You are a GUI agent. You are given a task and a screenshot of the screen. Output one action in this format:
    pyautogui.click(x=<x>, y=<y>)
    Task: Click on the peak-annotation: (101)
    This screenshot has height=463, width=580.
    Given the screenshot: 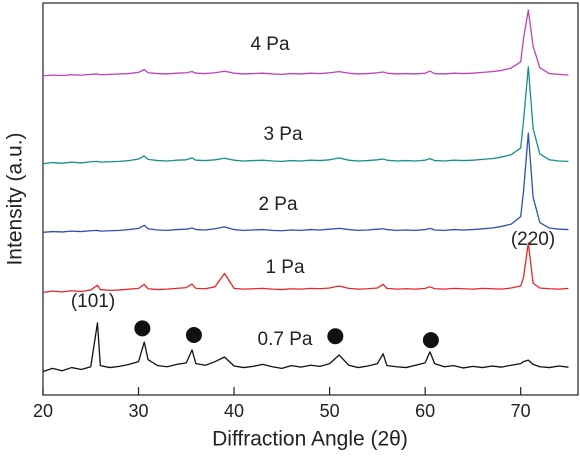 What is the action you would take?
    pyautogui.click(x=93, y=301)
    